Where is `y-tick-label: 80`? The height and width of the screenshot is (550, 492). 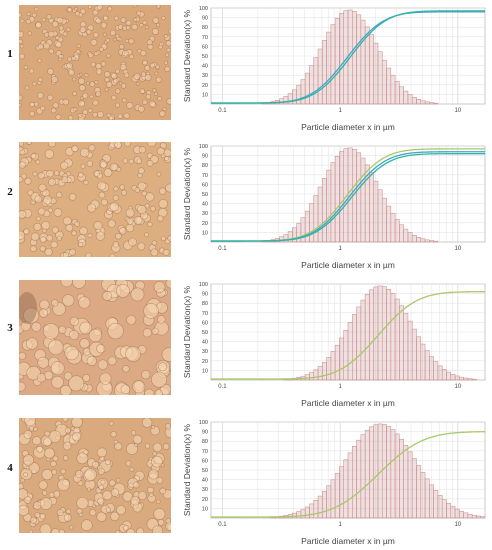 y-tick-label: 80 is located at coordinates (205, 166).